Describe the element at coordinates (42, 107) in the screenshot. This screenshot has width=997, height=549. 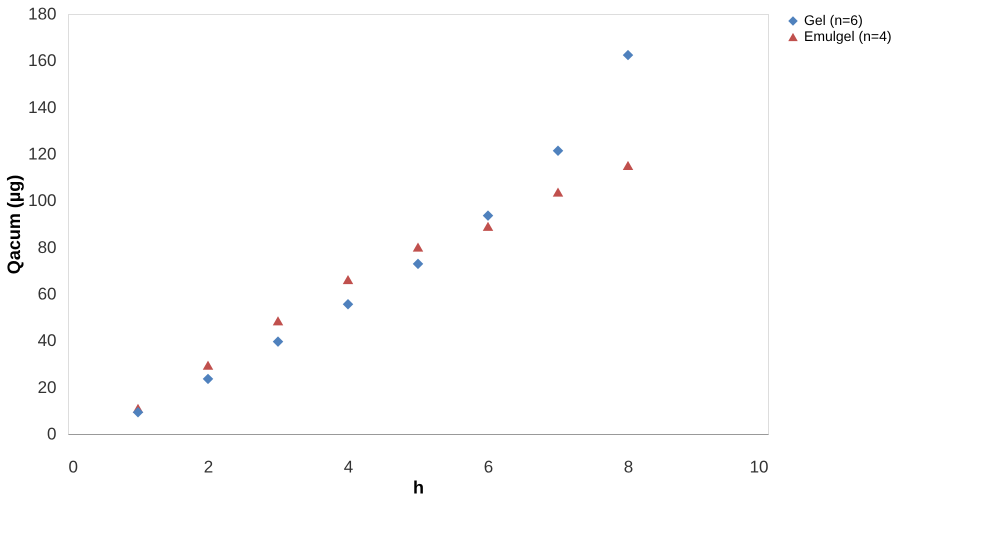
I see `y-tick-label: 140` at that location.